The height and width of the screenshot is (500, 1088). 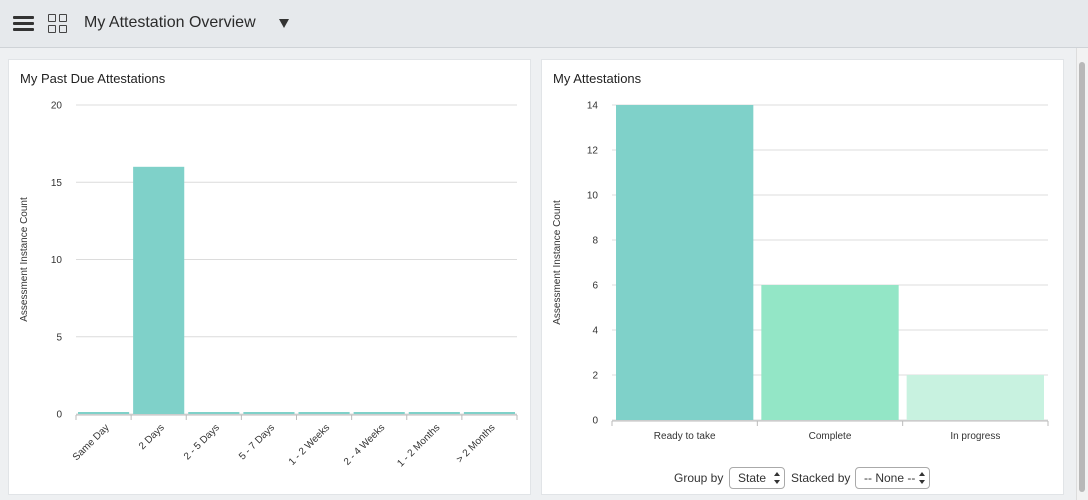 I want to click on attestations-bar-ready-to-take, so click(x=685, y=262).